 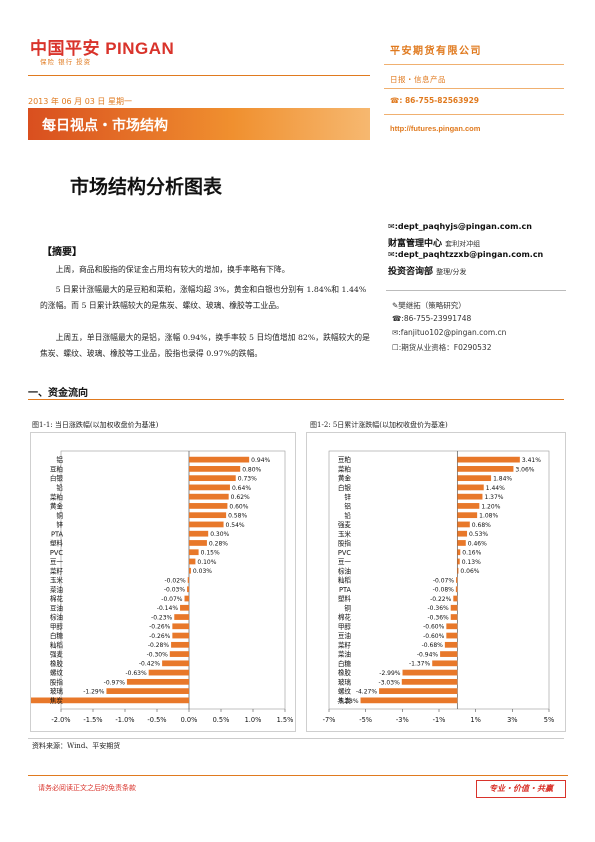 What do you see at coordinates (58, 393) in the screenshot?
I see `section-heading: 一、资金流向` at bounding box center [58, 393].